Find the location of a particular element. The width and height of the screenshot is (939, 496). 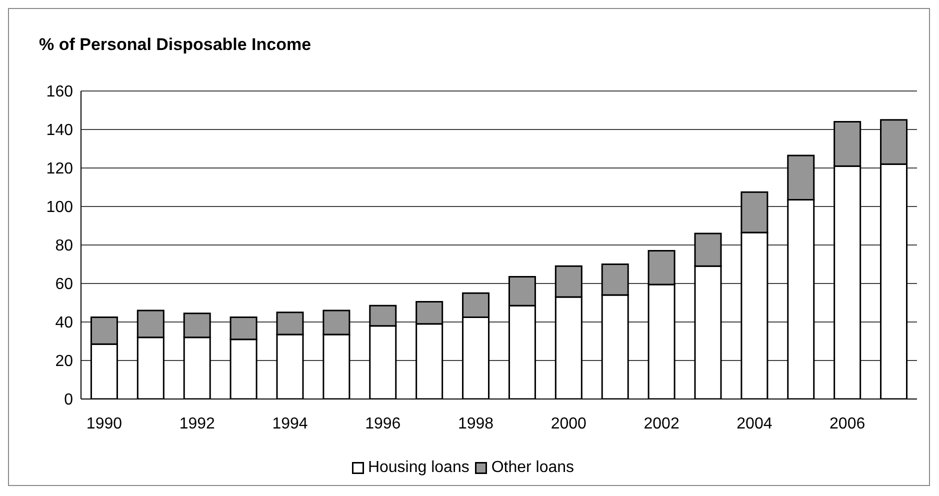

chart-title: % of Personal Disposable Income is located at coordinates (175, 45).